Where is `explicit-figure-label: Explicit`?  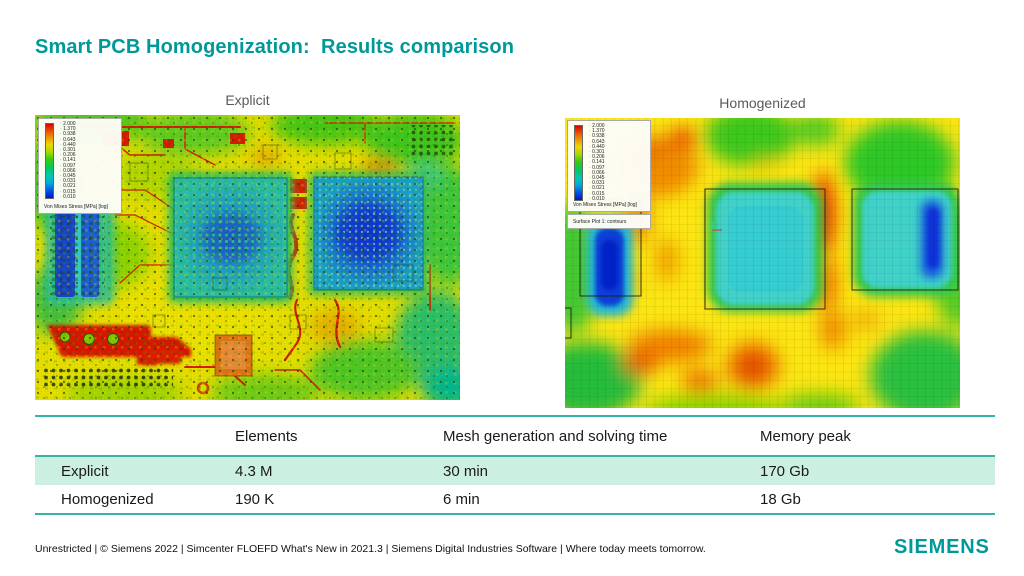 explicit-figure-label: Explicit is located at coordinates (247, 100).